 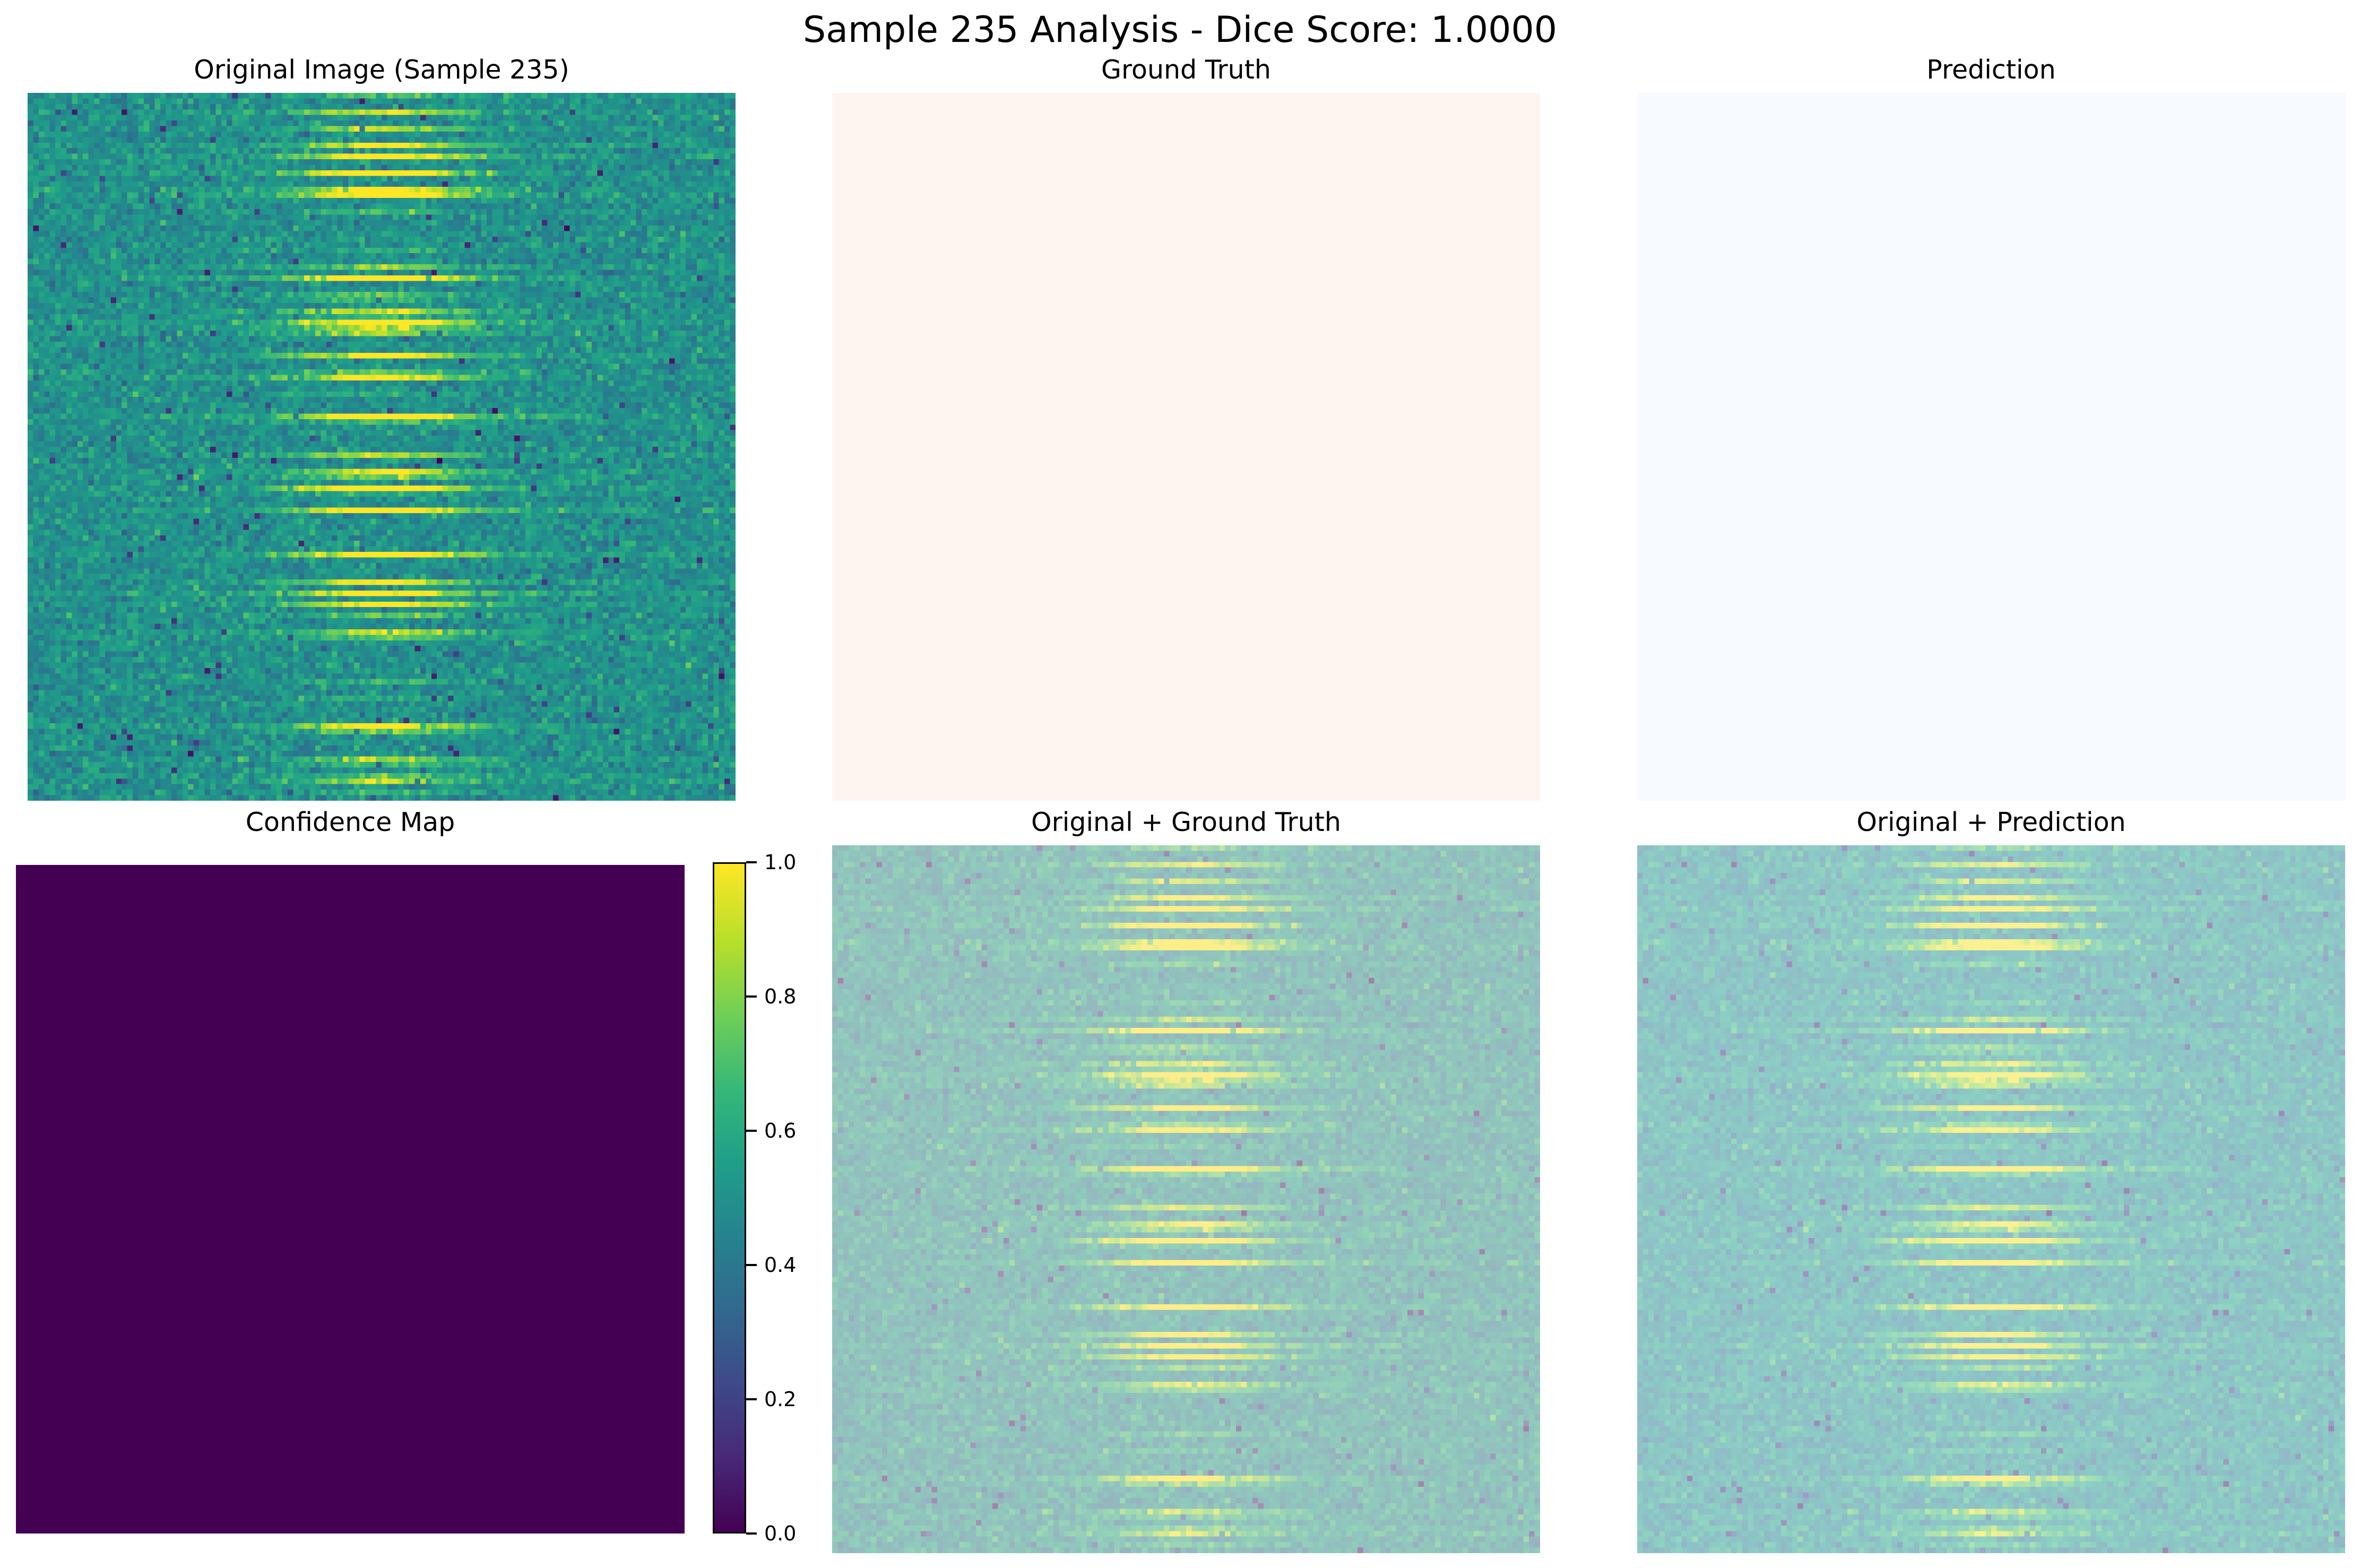 I want to click on overlay-prediction-title: Original + Prediction, so click(x=1991, y=822).